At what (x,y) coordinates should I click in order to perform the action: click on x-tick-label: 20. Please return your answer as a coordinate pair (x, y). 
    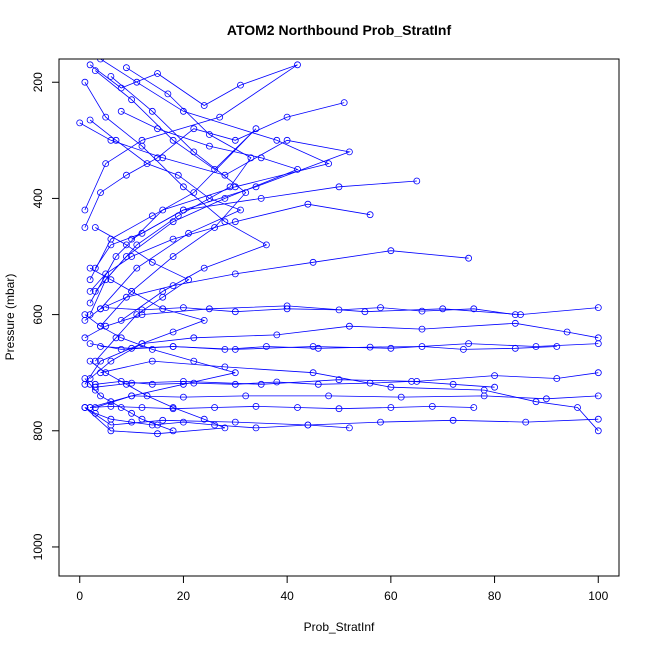
    Looking at the image, I should click on (184, 596).